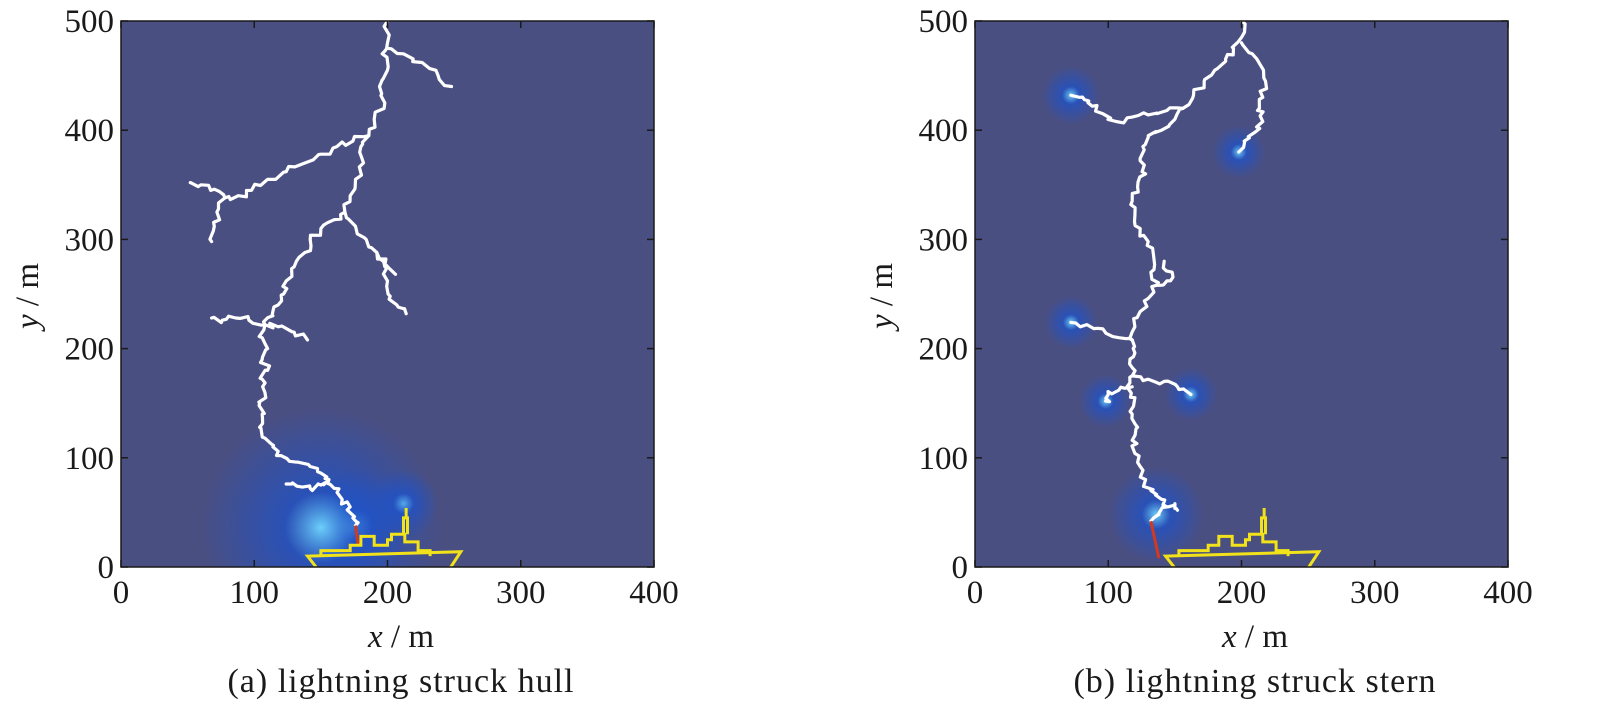 Image resolution: width=1608 pixels, height=723 pixels. What do you see at coordinates (400, 637) in the screenshot?
I see `x-axis-label-a: x / m` at bounding box center [400, 637].